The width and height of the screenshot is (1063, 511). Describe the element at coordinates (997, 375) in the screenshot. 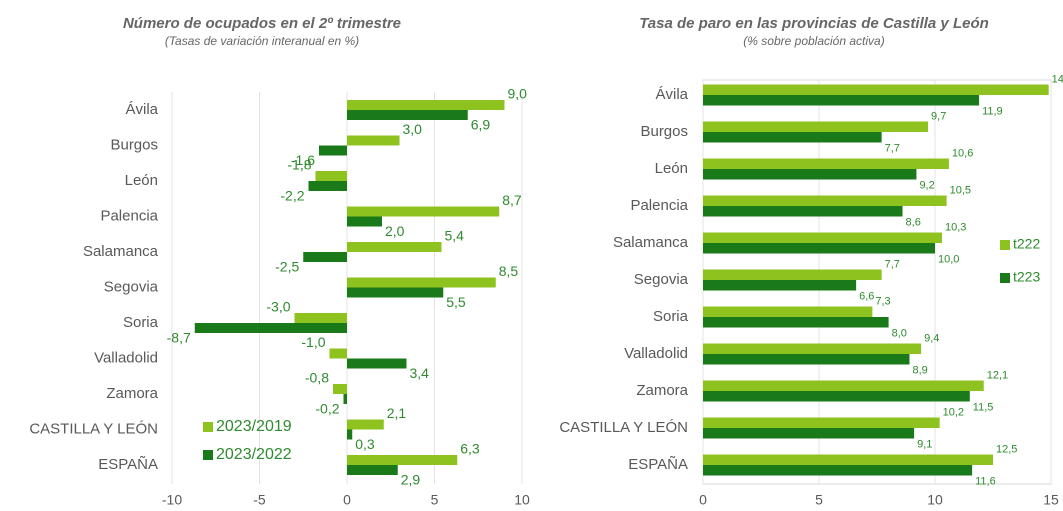

I see `value-label: 12,1` at that location.